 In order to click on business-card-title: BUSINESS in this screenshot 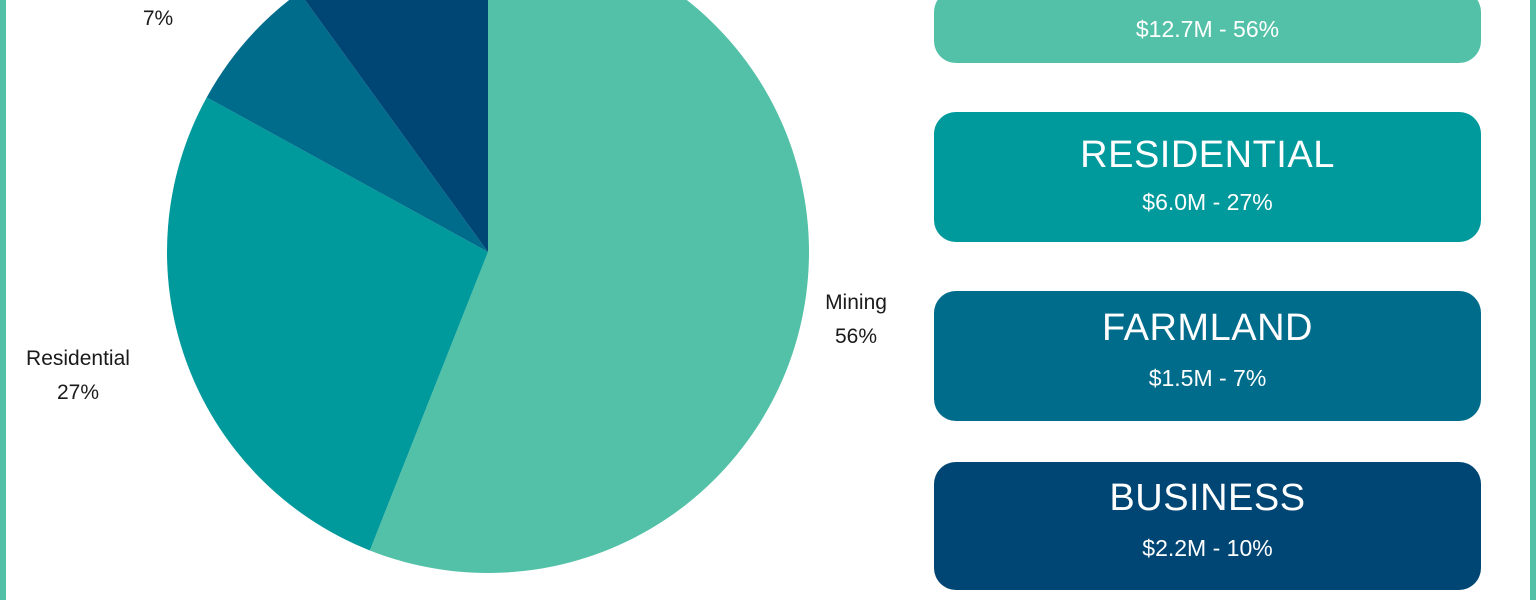, I will do `click(1207, 498)`.